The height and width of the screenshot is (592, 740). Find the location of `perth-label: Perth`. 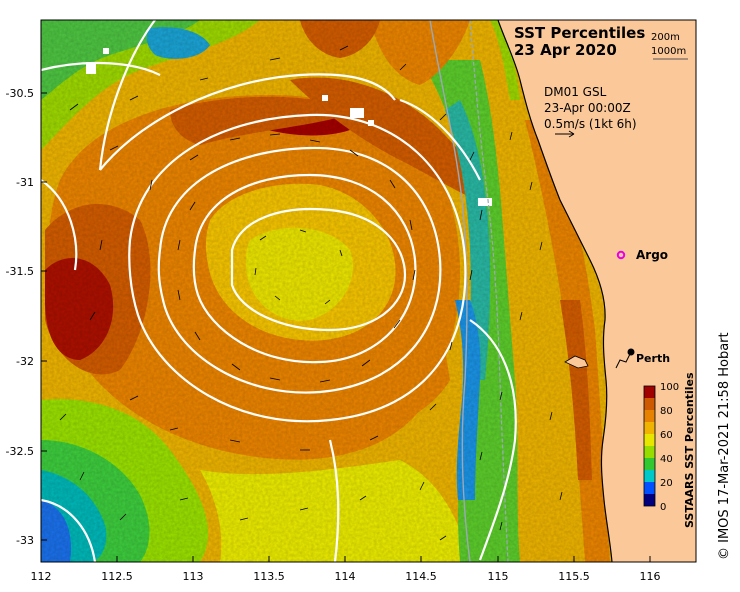

perth-label: Perth is located at coordinates (653, 358).